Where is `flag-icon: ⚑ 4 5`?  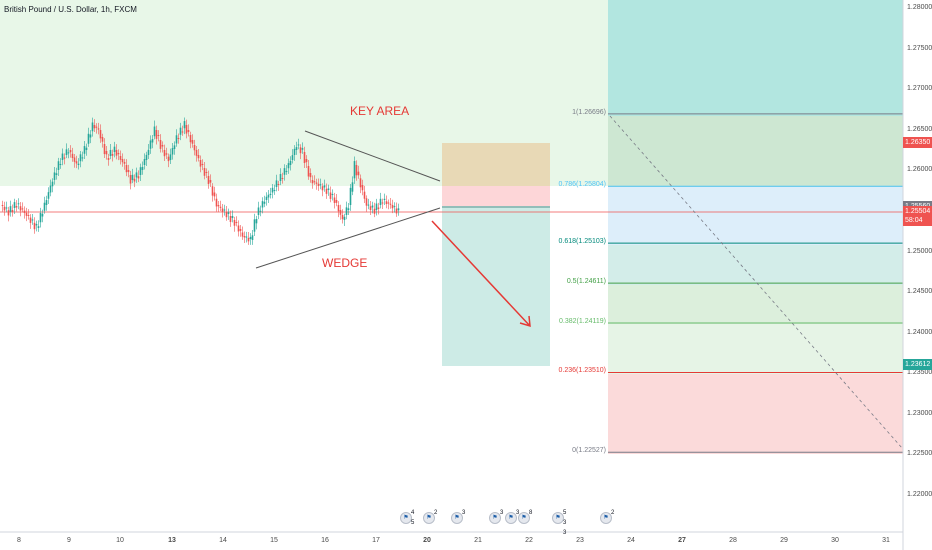
flag-icon: ⚑ 4 5 is located at coordinates (407, 518).